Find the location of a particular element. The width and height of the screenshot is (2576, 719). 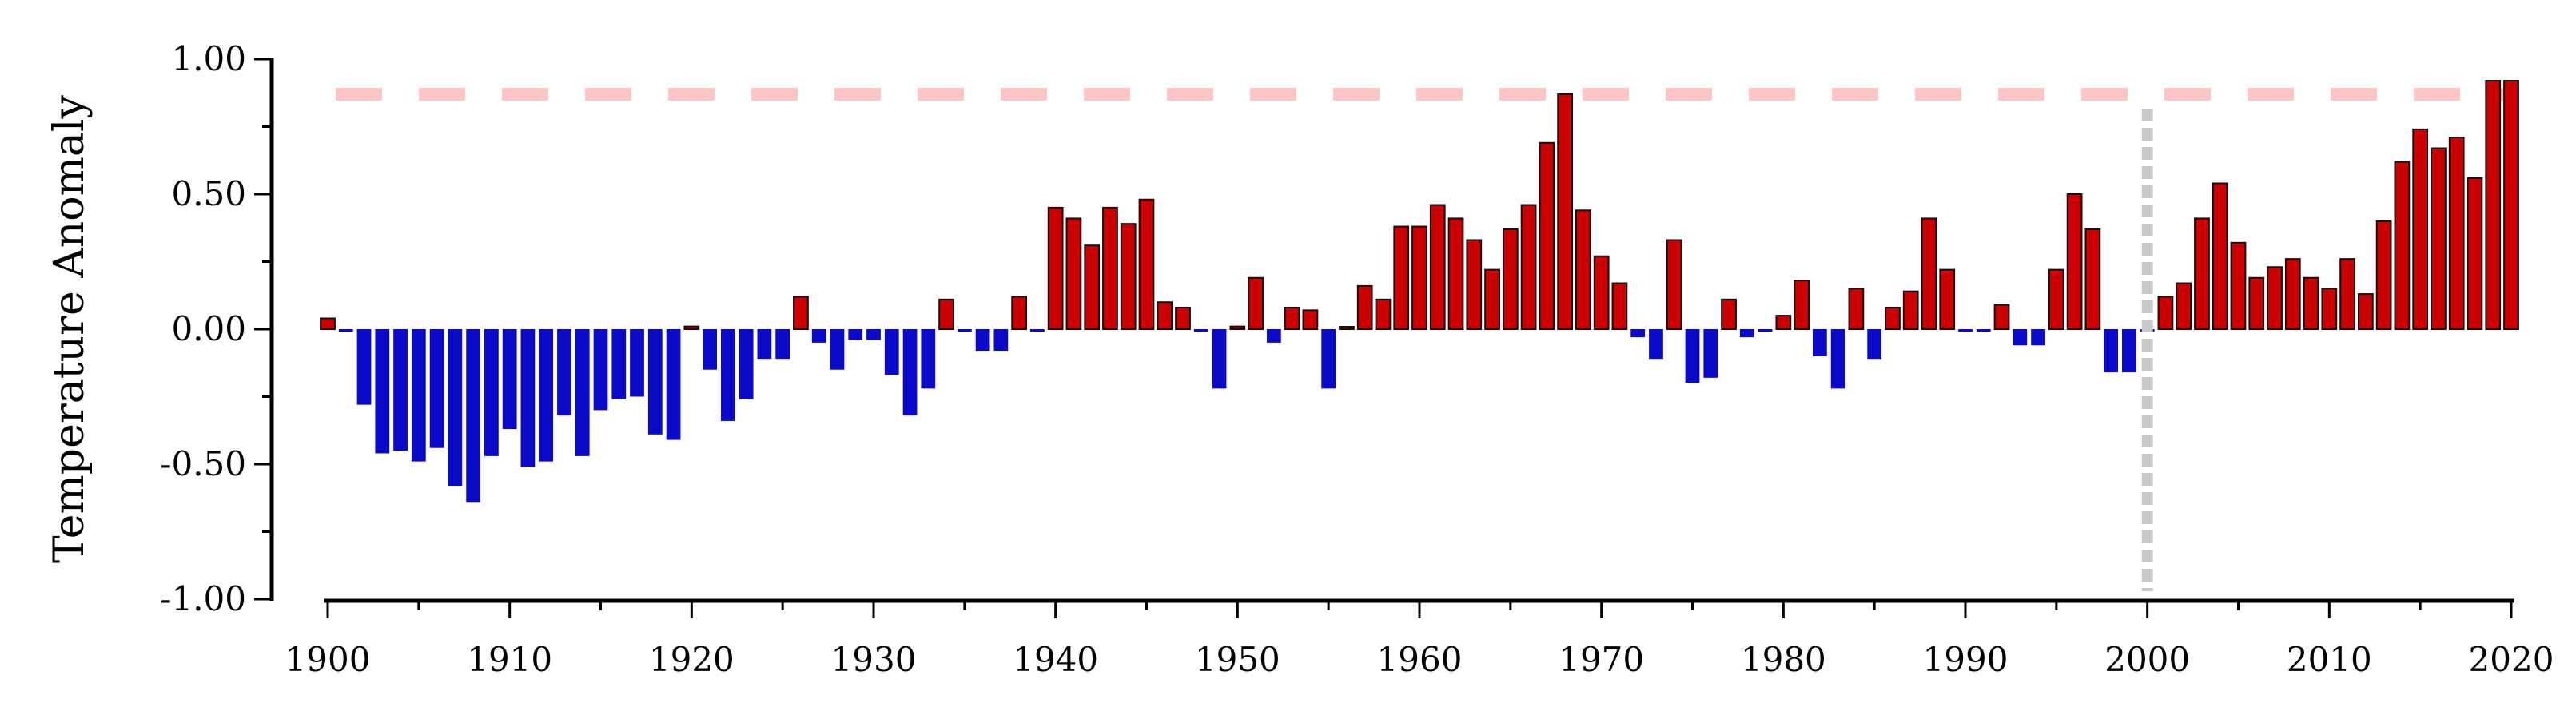

bar-1997 is located at coordinates (2092, 279).